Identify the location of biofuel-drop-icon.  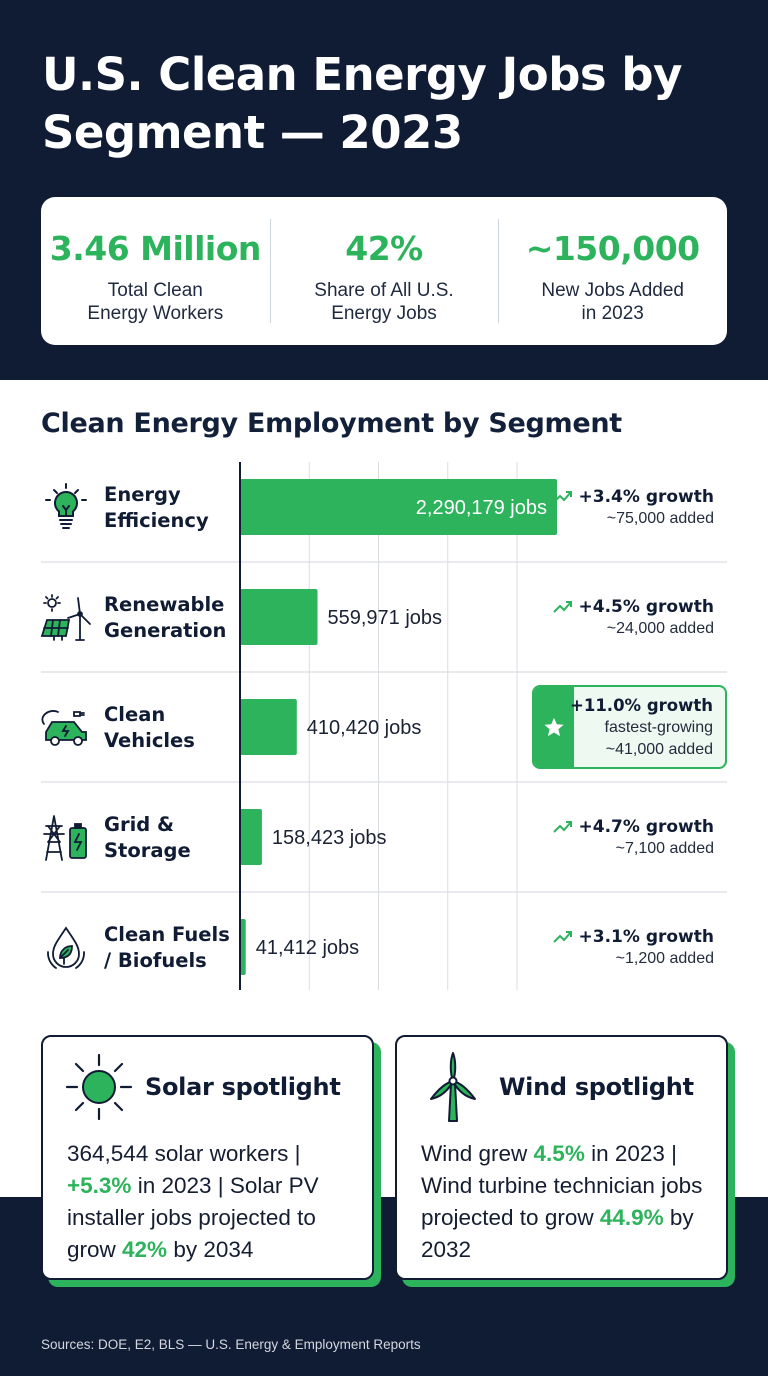
(66, 947).